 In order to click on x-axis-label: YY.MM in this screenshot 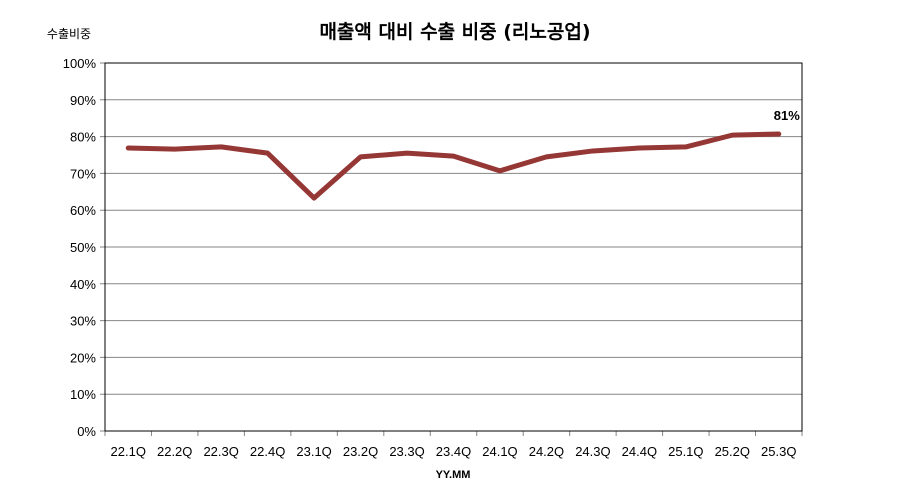, I will do `click(453, 475)`.